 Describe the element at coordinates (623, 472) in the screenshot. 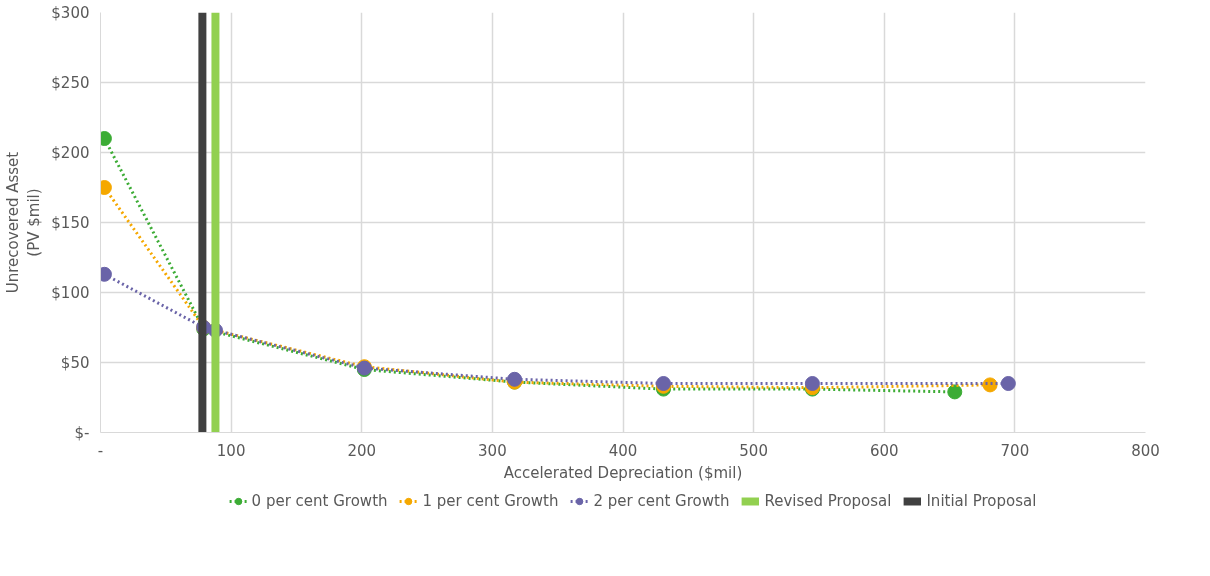

I see `x-axis-title: Accelerated Depreciation ($mil)` at that location.